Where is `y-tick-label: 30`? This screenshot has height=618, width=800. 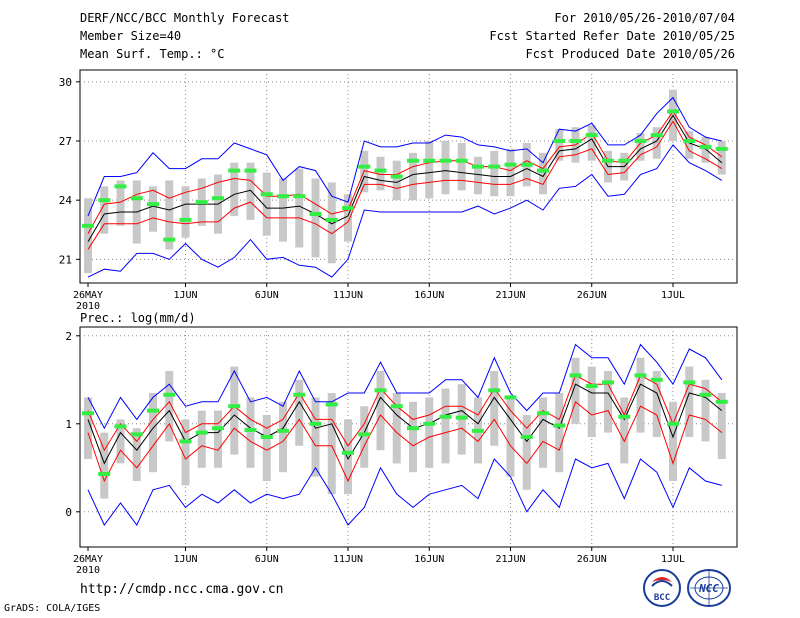
y-tick-label: 30 is located at coordinates (65, 82).